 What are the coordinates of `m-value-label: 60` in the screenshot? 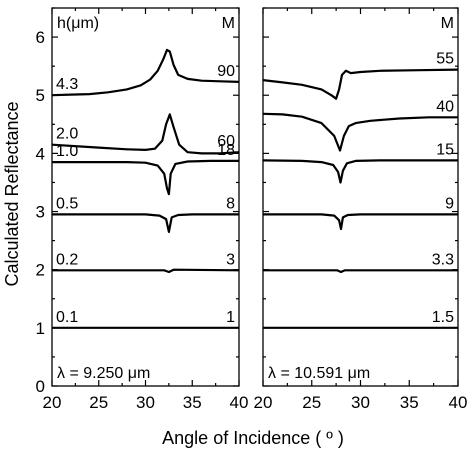 It's located at (226, 141).